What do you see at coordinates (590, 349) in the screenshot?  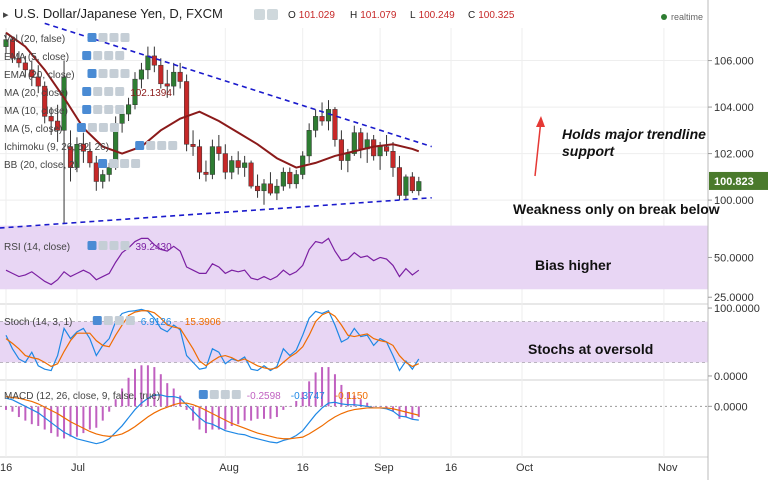 I see `stoch-note: Stochs at oversold` at bounding box center [590, 349].